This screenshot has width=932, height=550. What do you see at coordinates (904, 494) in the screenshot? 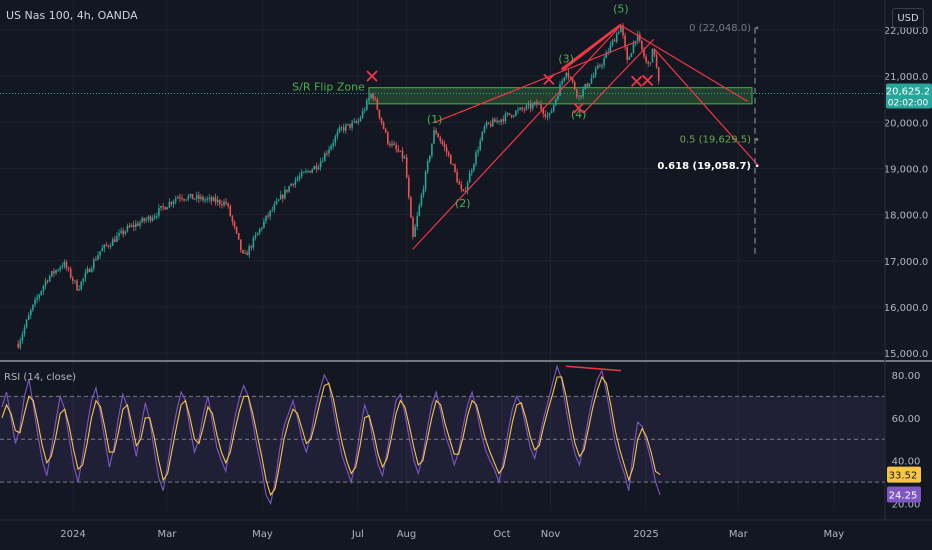
I see `rsi-badge` at bounding box center [904, 494].